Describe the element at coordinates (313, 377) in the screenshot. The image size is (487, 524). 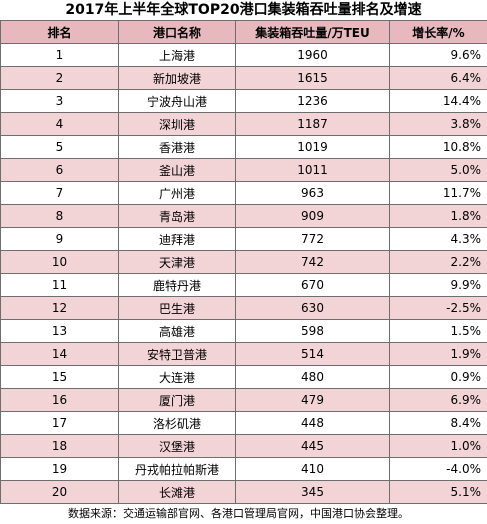
I see `throughput-cell: 480` at that location.